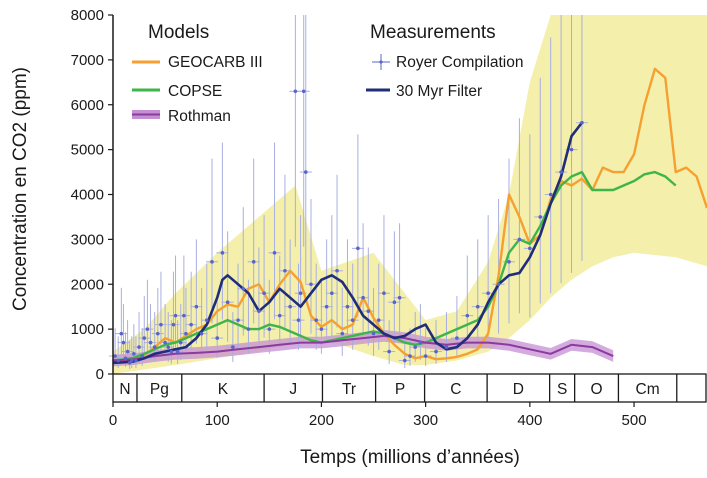  Describe the element at coordinates (87, 105) in the screenshot. I see `y-tick-label: 6000` at that location.